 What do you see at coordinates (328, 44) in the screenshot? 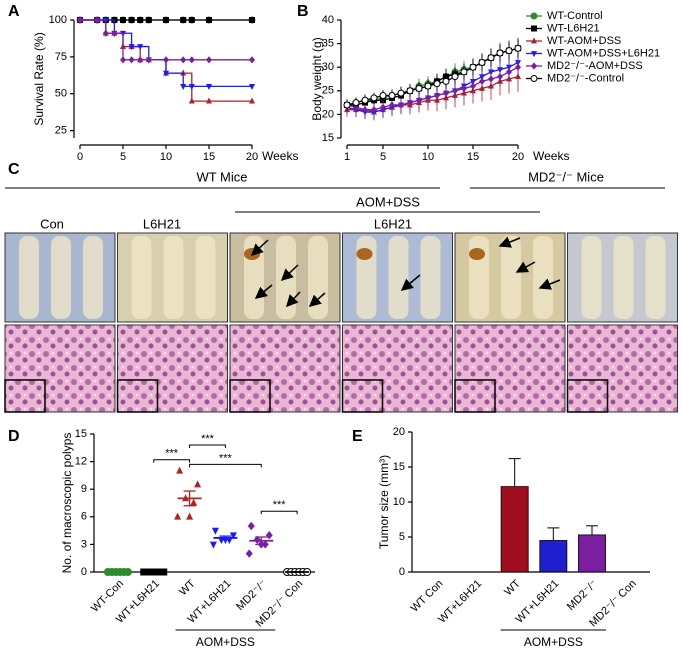
I see `y-tick-label: 35` at bounding box center [328, 44].